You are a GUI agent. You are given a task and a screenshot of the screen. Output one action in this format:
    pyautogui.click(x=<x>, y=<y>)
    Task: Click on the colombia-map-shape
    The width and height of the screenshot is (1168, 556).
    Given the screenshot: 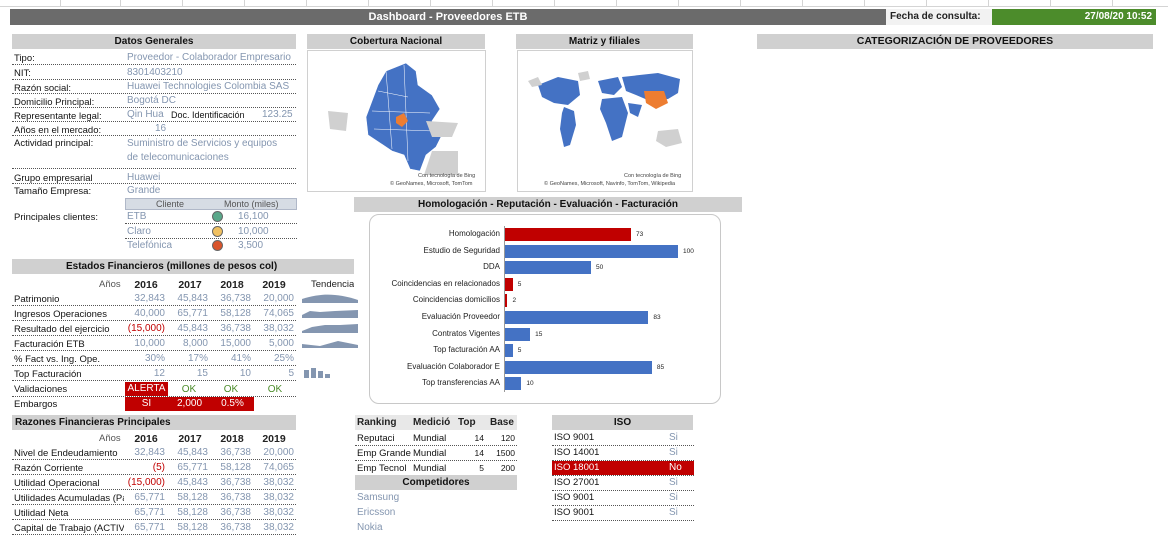 What is the action you would take?
    pyautogui.click(x=393, y=118)
    